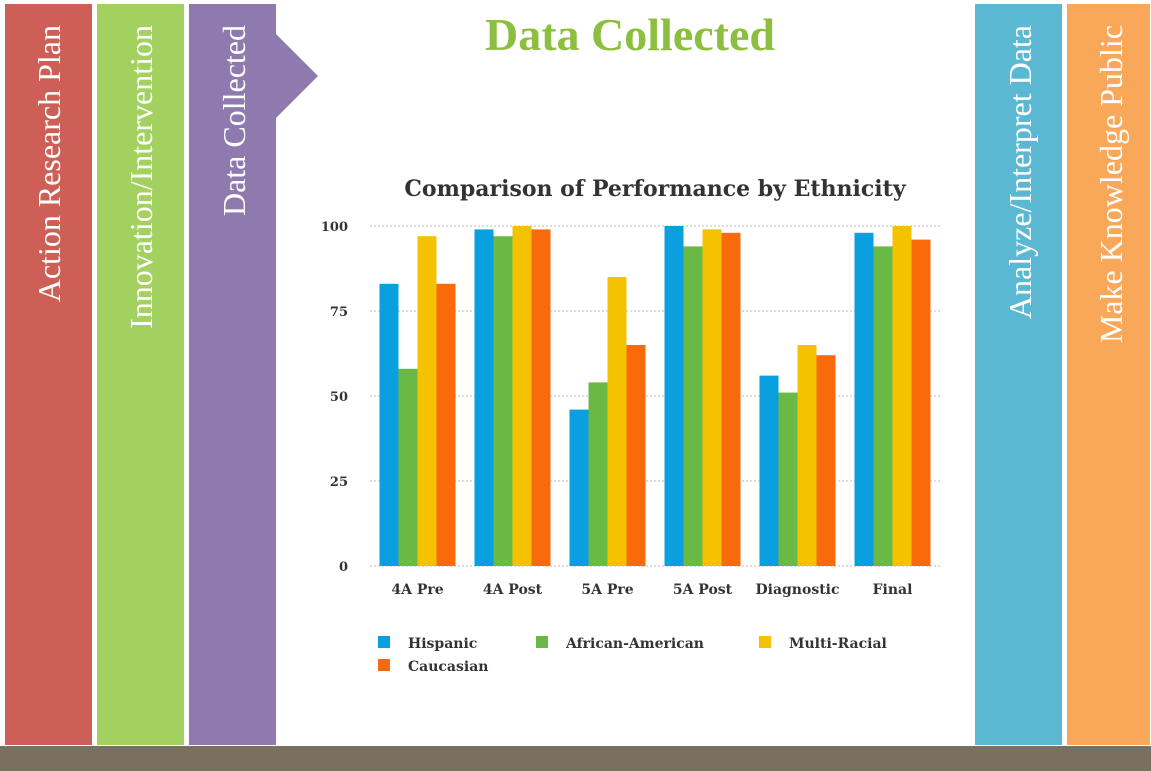 This screenshot has width=1151, height=771. What do you see at coordinates (634, 644) in the screenshot?
I see `legend-label: African-American` at bounding box center [634, 644].